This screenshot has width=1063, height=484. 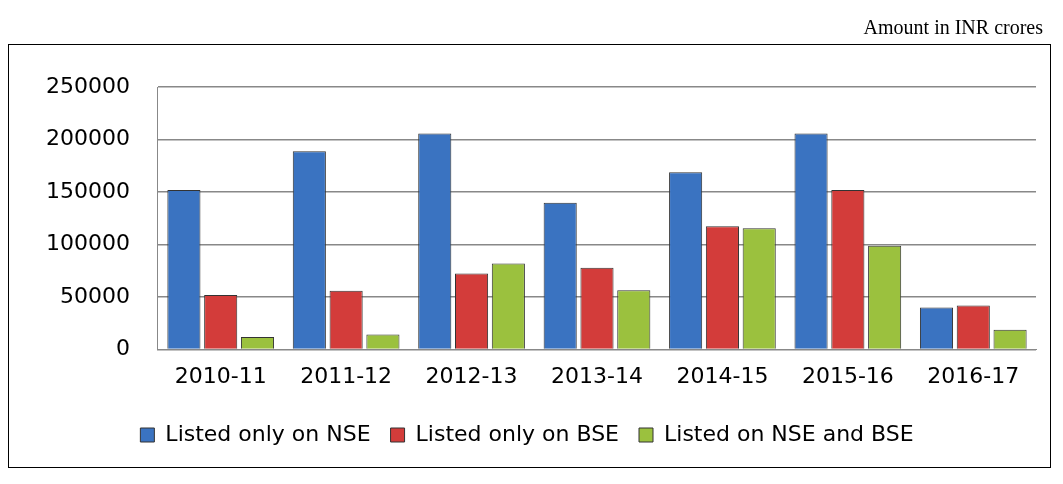 I want to click on x-tick-label: 2011-12, so click(x=346, y=375).